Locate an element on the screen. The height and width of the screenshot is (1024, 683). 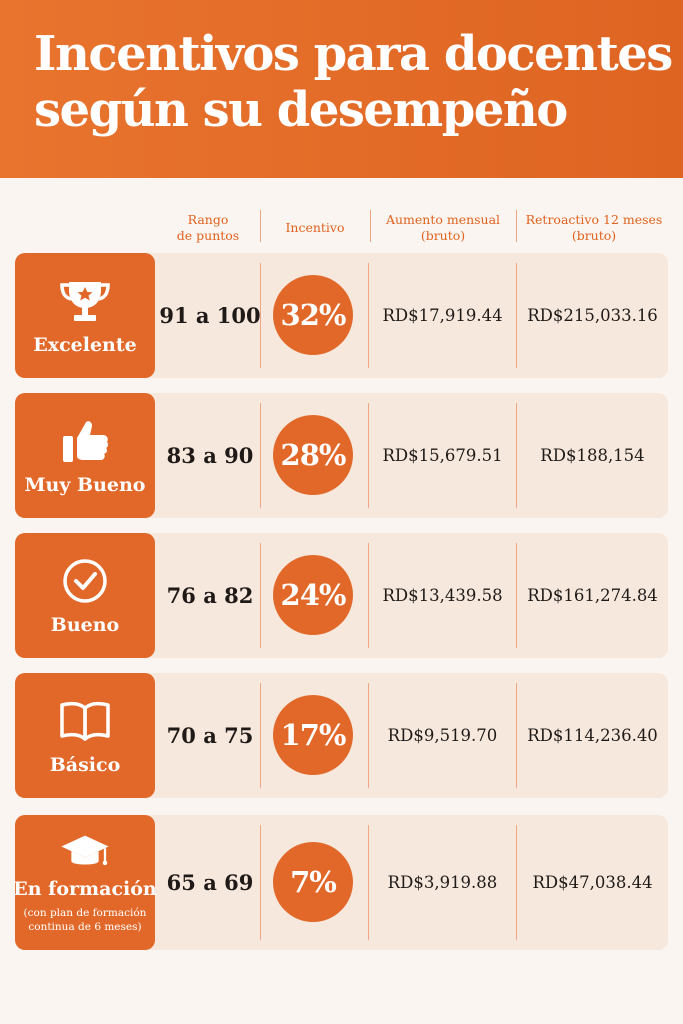
page-title-line-2: según su desempeño is located at coordinates (301, 110).